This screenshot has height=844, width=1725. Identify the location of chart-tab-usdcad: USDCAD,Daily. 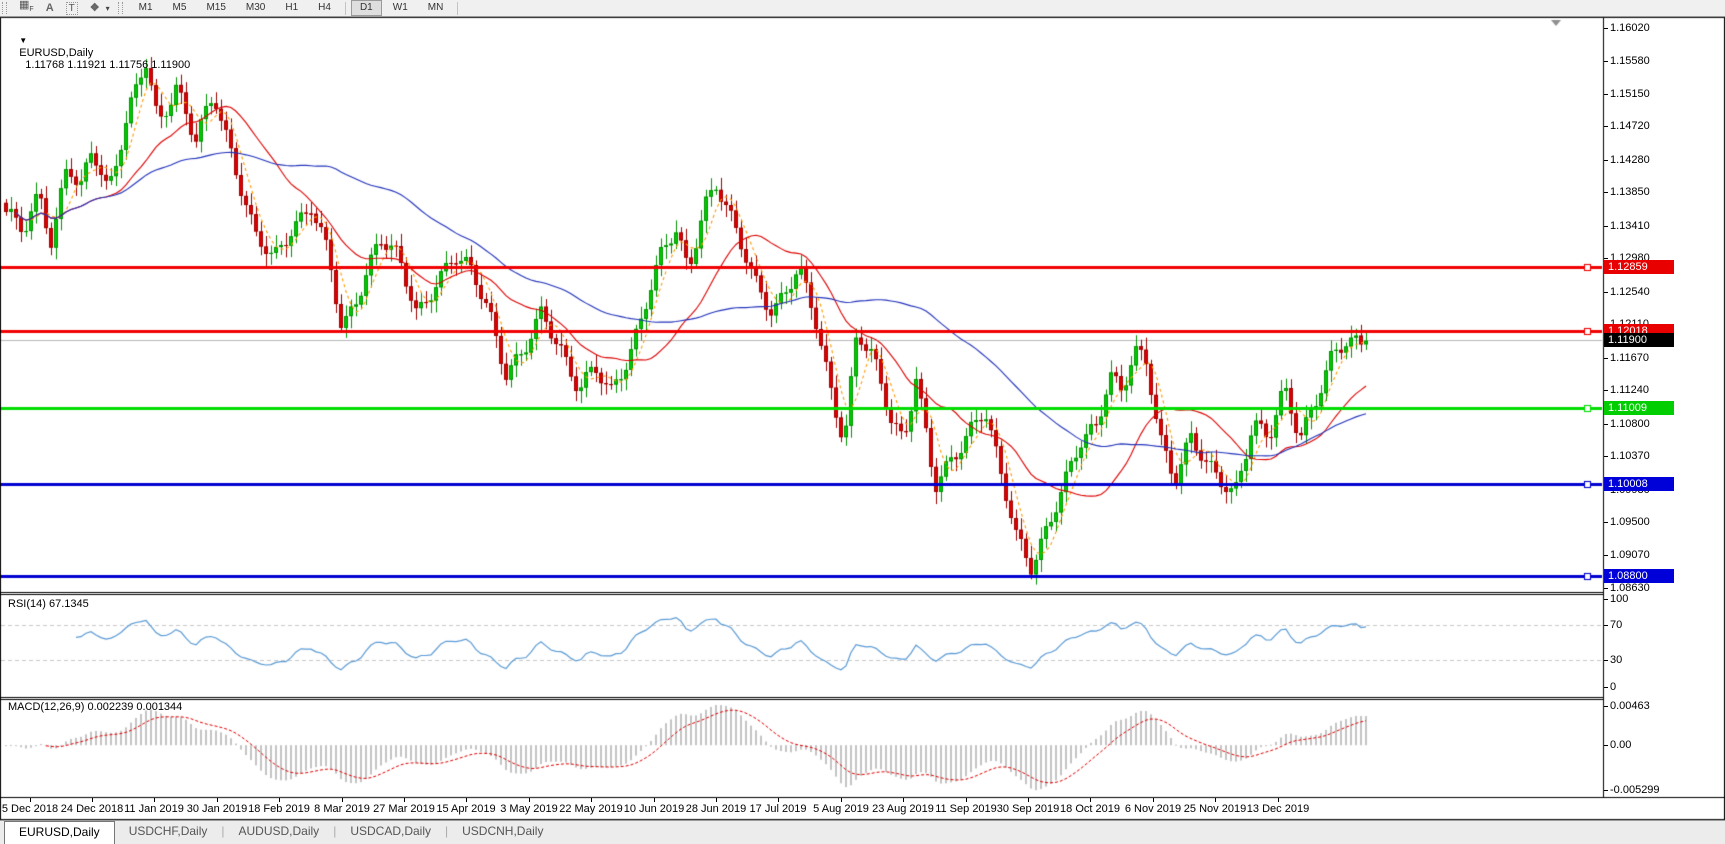
(390, 831).